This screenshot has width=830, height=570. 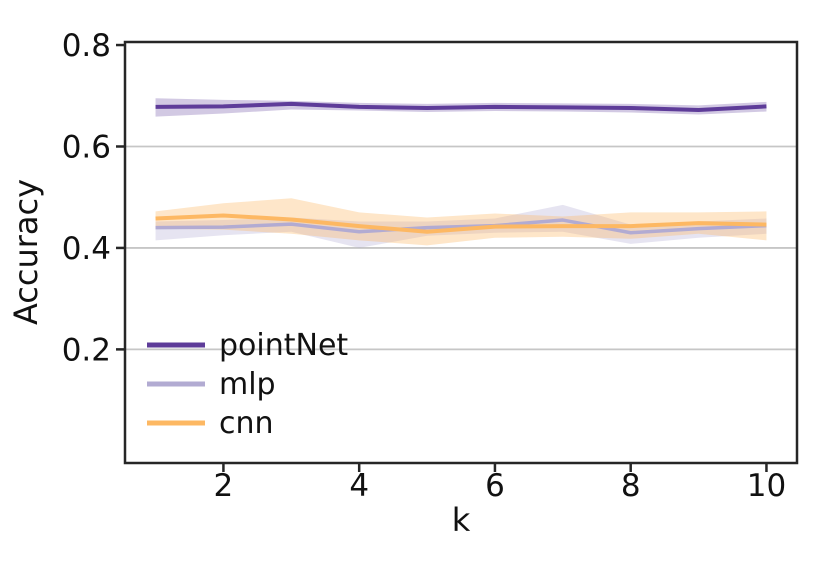 I want to click on y-tick-label: 0.8, so click(x=86, y=46).